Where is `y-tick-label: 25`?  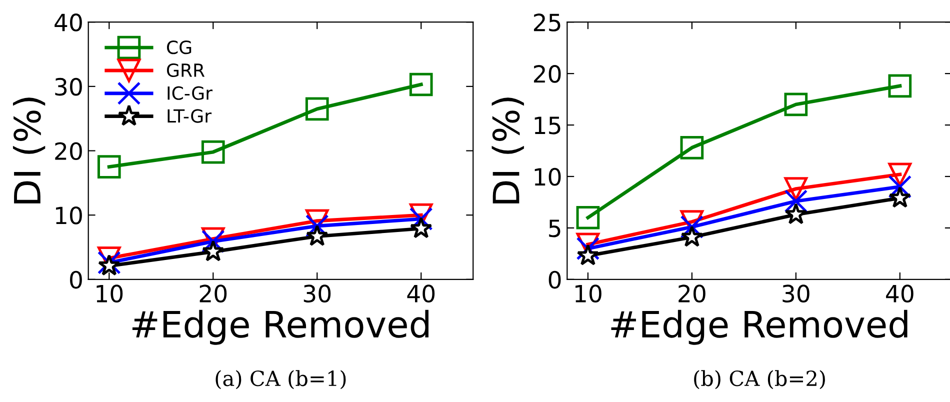 y-tick-label: 25 is located at coordinates (547, 23).